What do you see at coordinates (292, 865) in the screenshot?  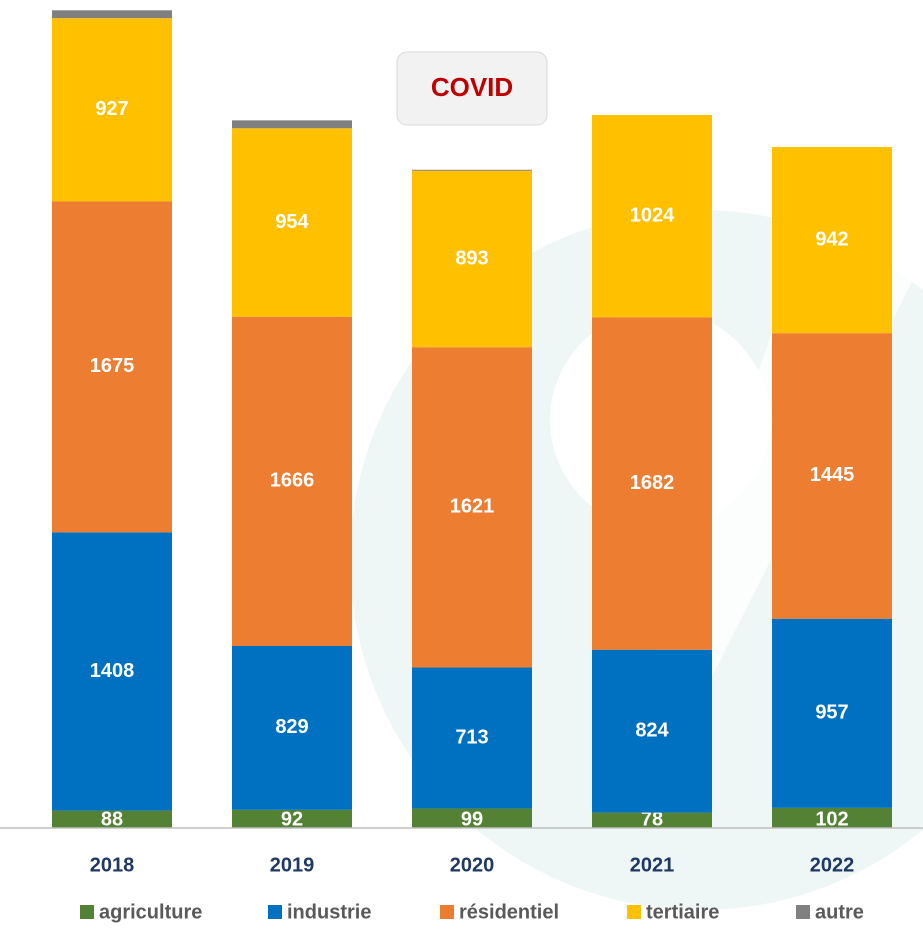 I see `x-tick-label: 2019` at bounding box center [292, 865].